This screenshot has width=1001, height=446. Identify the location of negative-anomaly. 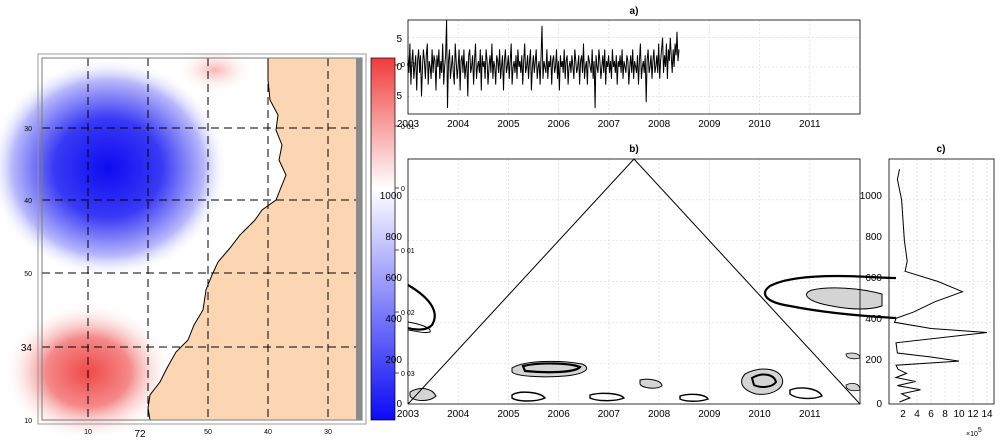
(114, 168).